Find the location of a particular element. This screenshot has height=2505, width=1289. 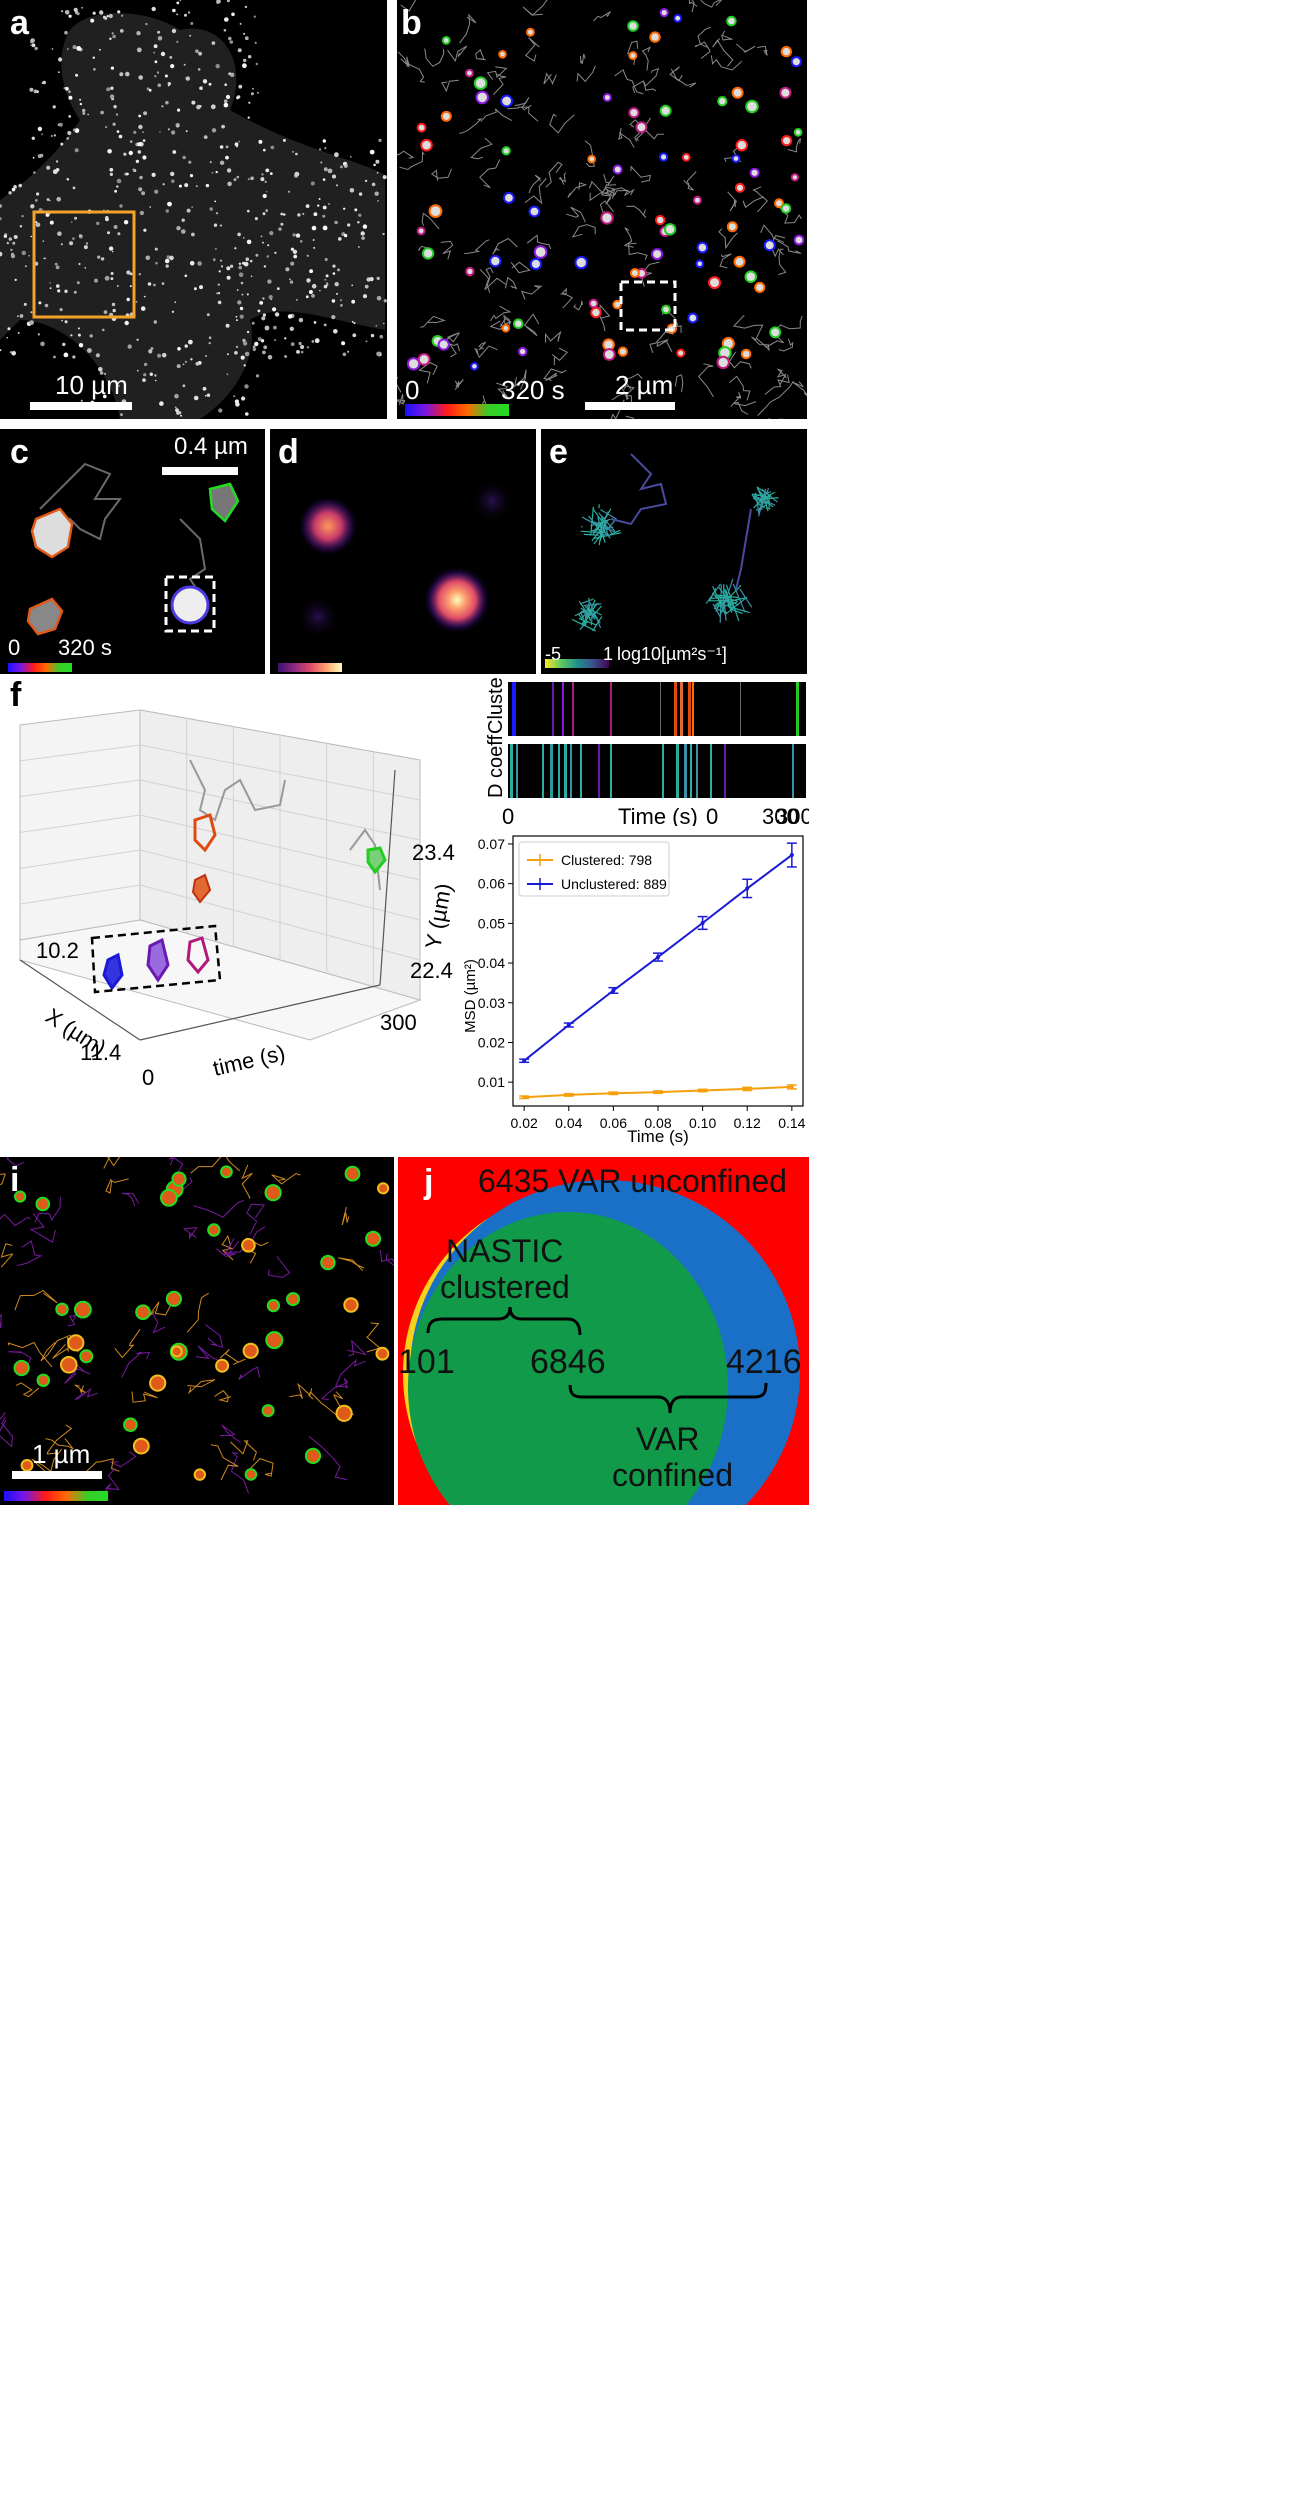

y-tick-2-f: 22.4 is located at coordinates (431, 970).